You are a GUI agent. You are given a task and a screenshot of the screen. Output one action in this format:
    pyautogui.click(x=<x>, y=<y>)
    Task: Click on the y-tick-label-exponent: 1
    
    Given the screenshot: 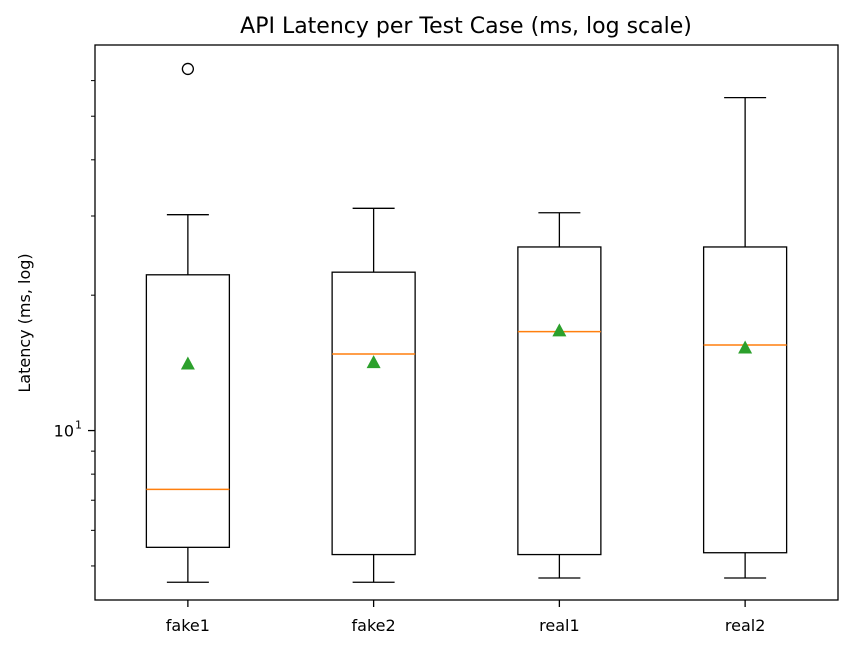 What is the action you would take?
    pyautogui.click(x=78, y=425)
    